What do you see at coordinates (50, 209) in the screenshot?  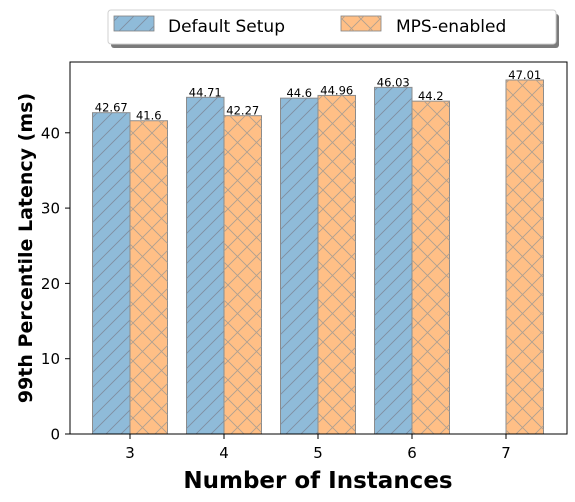 I see `y-tick-label-30: 30` at bounding box center [50, 209].